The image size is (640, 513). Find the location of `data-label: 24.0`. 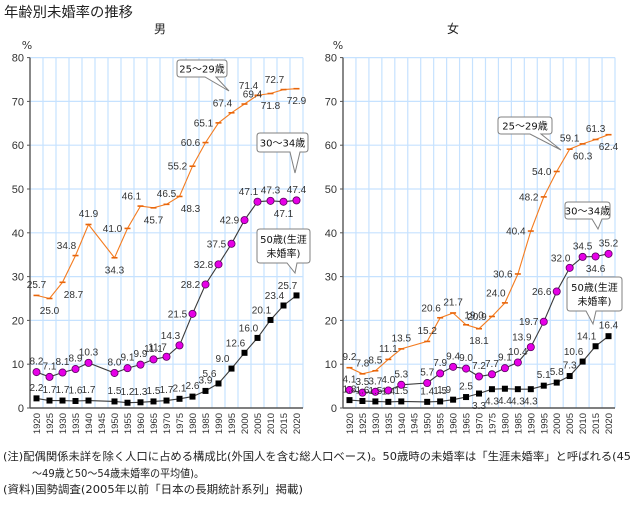

data-label: 24.0 is located at coordinates (496, 293).